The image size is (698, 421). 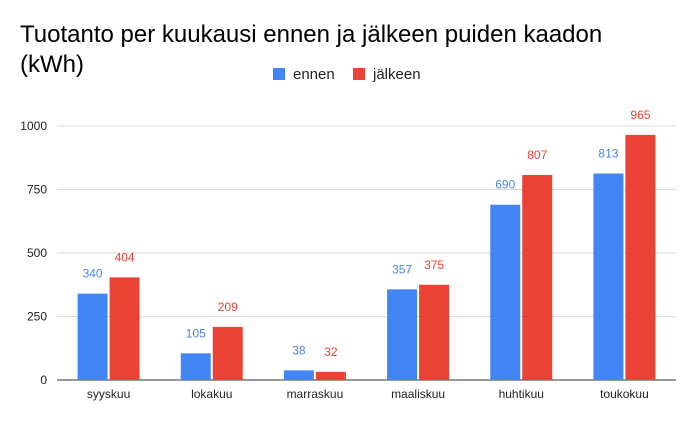 What do you see at coordinates (314, 74) in the screenshot?
I see `legend-label: ennen` at bounding box center [314, 74].